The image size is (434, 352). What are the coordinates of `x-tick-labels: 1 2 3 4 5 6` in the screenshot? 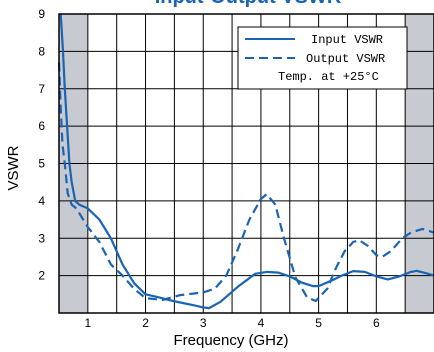 It's located at (232, 323).